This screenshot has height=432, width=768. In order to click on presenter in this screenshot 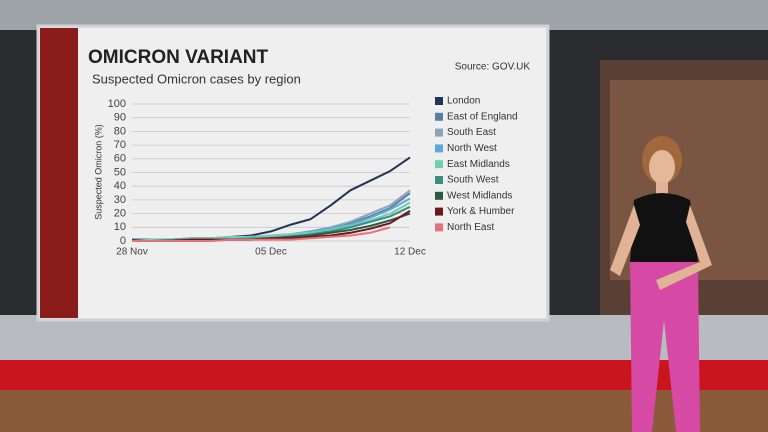, I will do `click(661, 284)`.